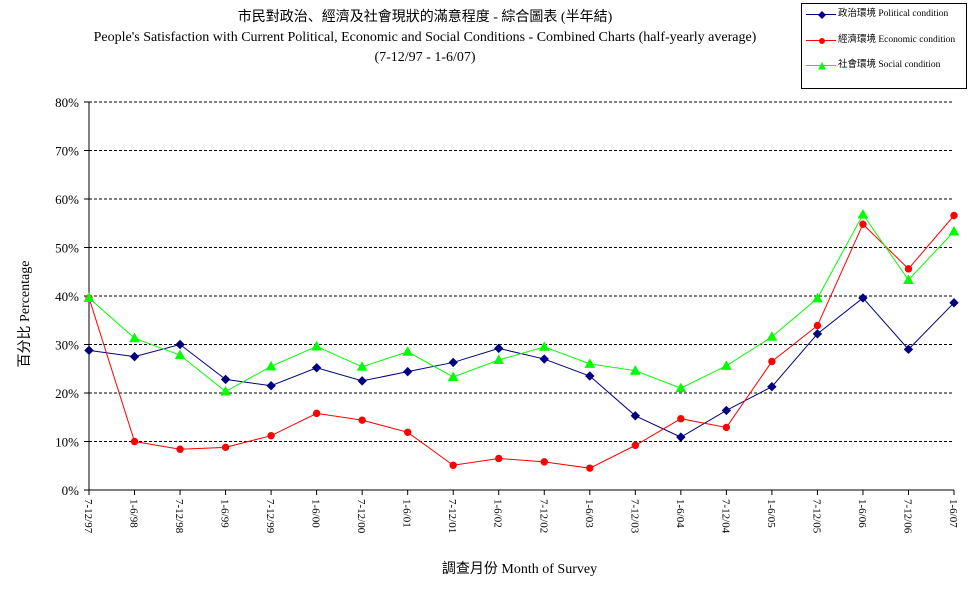 The image size is (974, 599). I want to click on x-tick-label: 7-12/01, so click(452, 516).